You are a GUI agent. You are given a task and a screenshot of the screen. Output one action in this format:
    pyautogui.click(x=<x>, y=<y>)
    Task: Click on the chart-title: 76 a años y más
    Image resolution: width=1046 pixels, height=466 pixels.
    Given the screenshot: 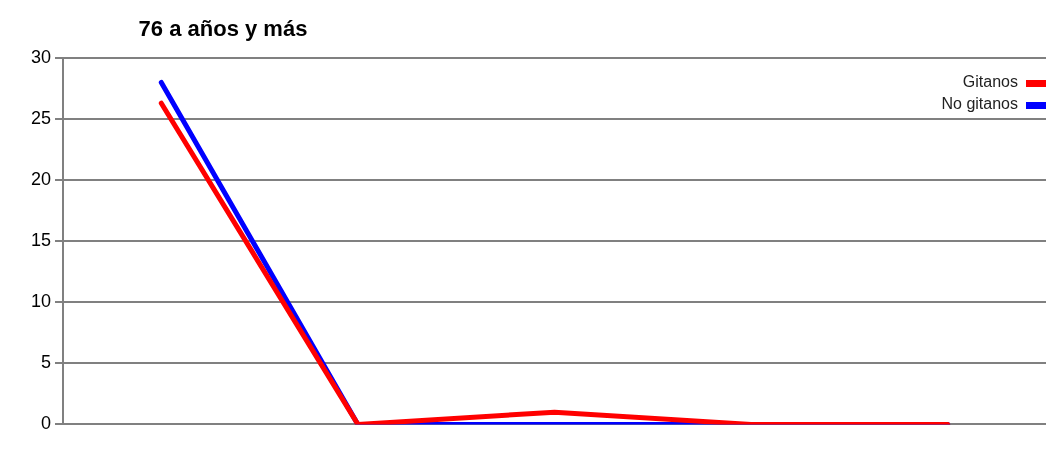 What is the action you would take?
    pyautogui.click(x=223, y=29)
    